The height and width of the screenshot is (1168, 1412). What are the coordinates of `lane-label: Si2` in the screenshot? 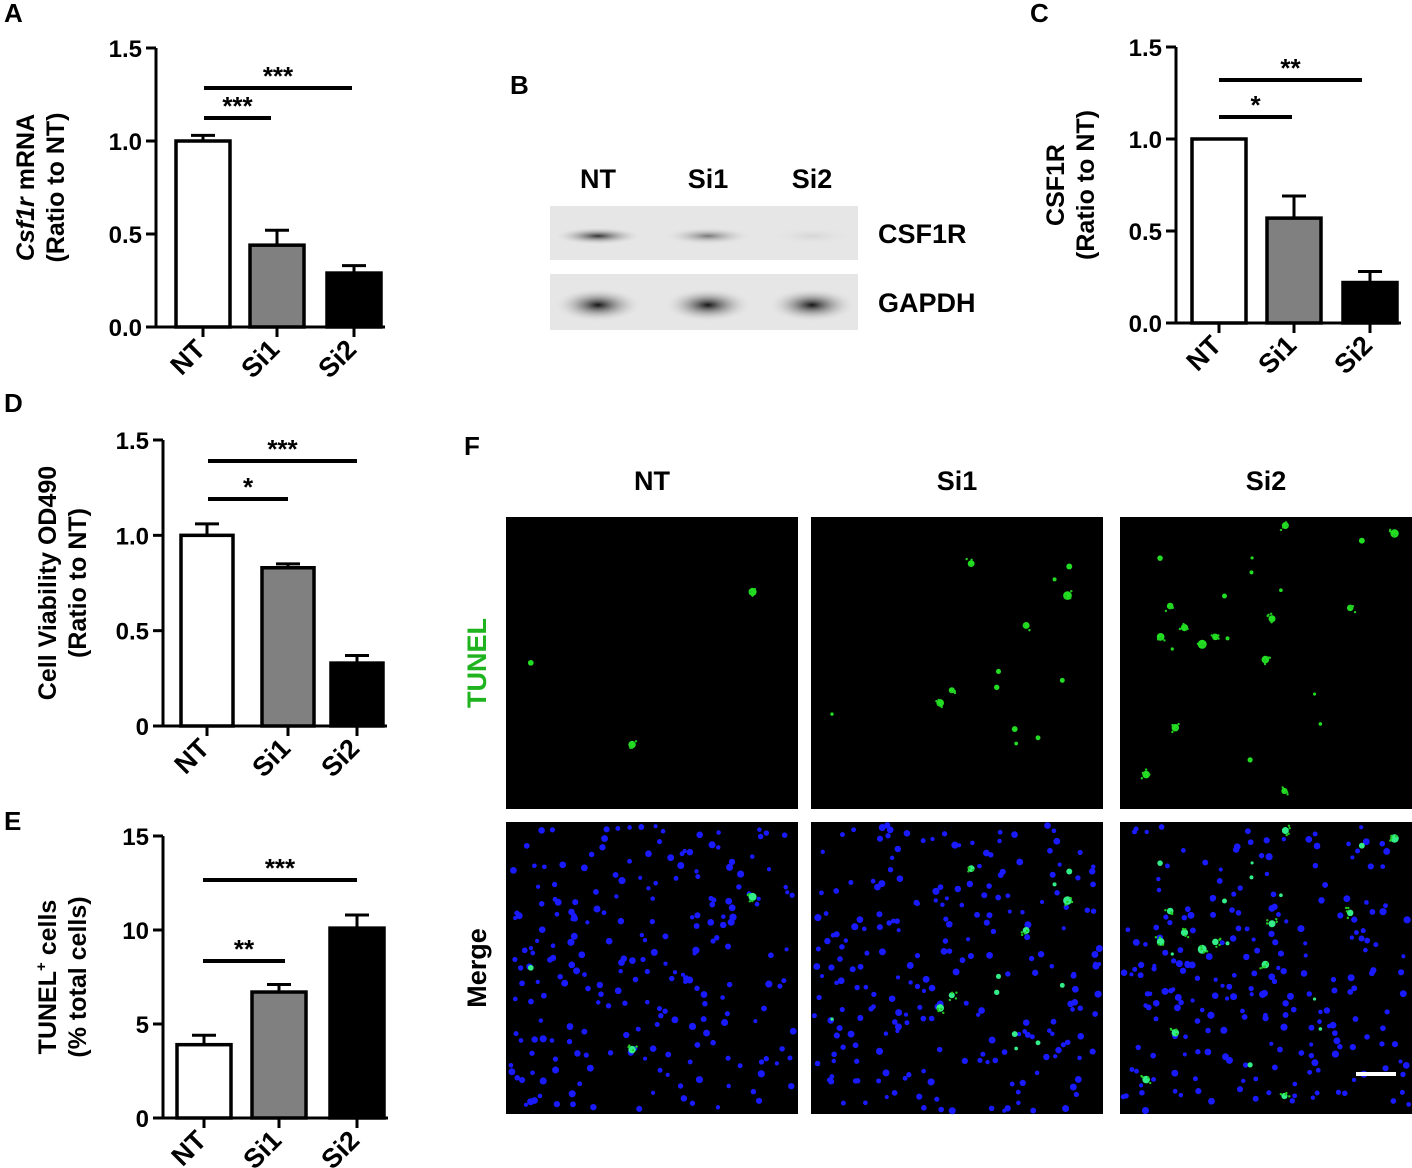 It's located at (812, 179).